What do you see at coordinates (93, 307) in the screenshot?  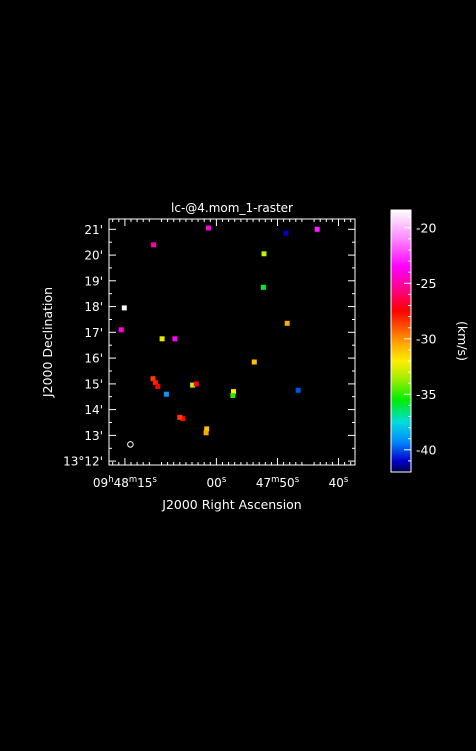 I see `y-tick-label: 18'` at bounding box center [93, 307].